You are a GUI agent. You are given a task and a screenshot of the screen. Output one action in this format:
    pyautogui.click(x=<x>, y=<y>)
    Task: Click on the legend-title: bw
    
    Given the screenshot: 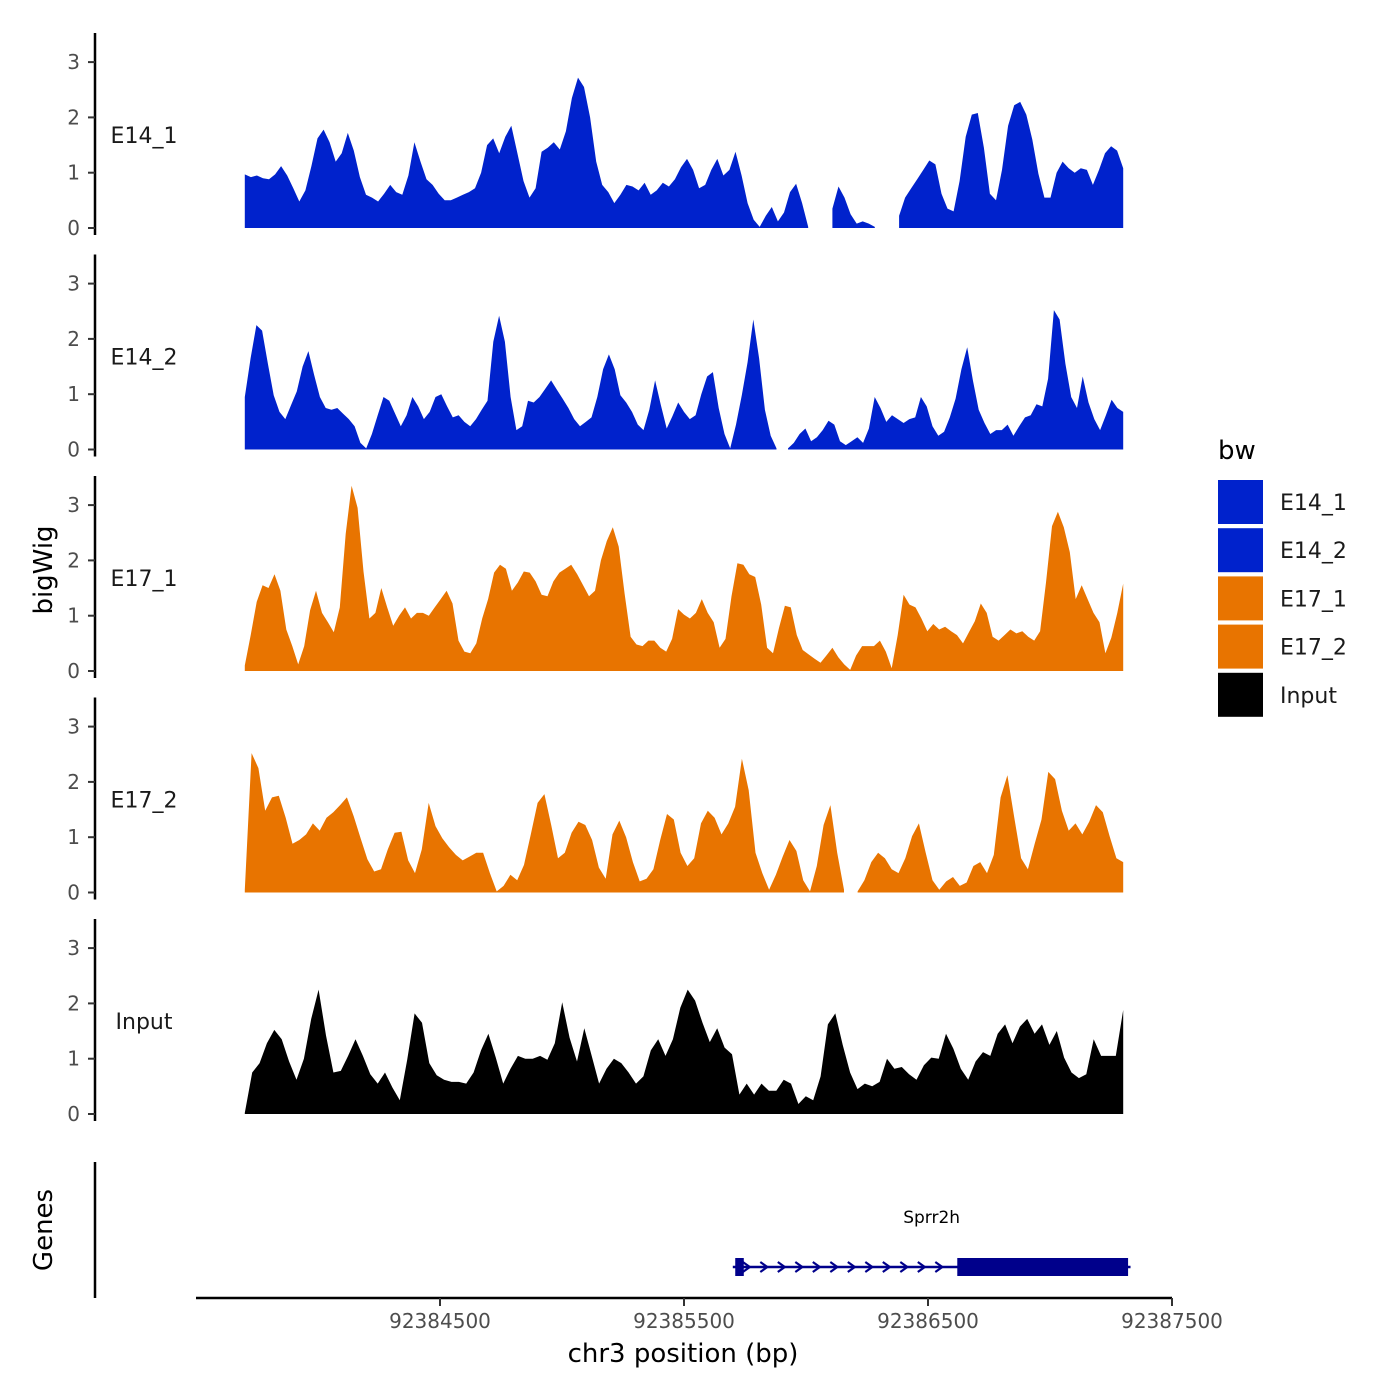 What is the action you would take?
    pyautogui.click(x=1237, y=451)
    